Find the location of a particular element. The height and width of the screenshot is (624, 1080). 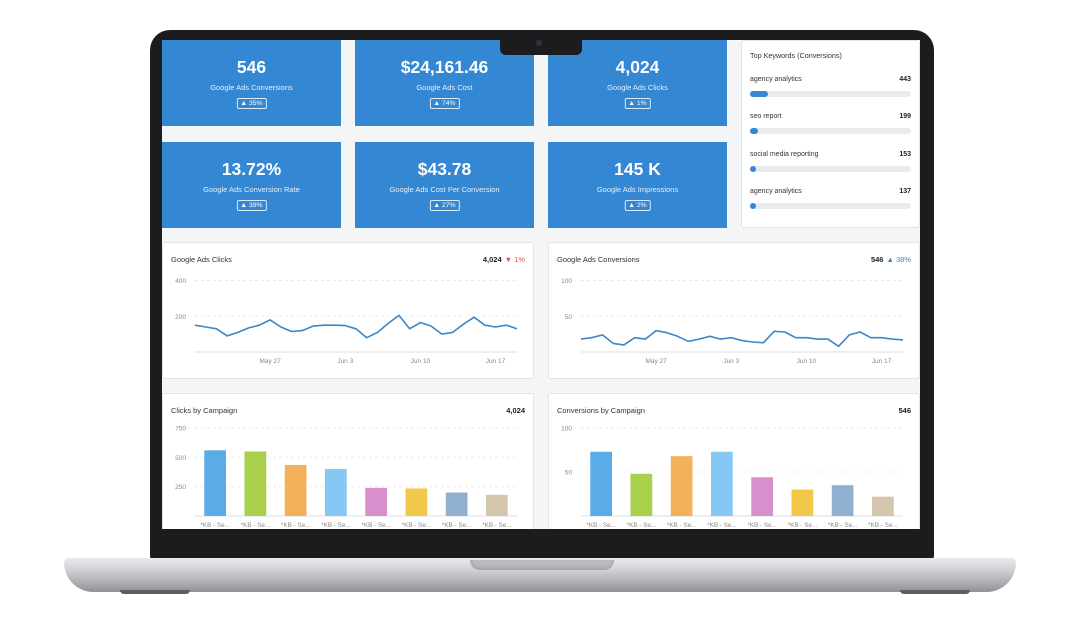

keyword-row: social media reporting 153 is located at coordinates (830, 164).